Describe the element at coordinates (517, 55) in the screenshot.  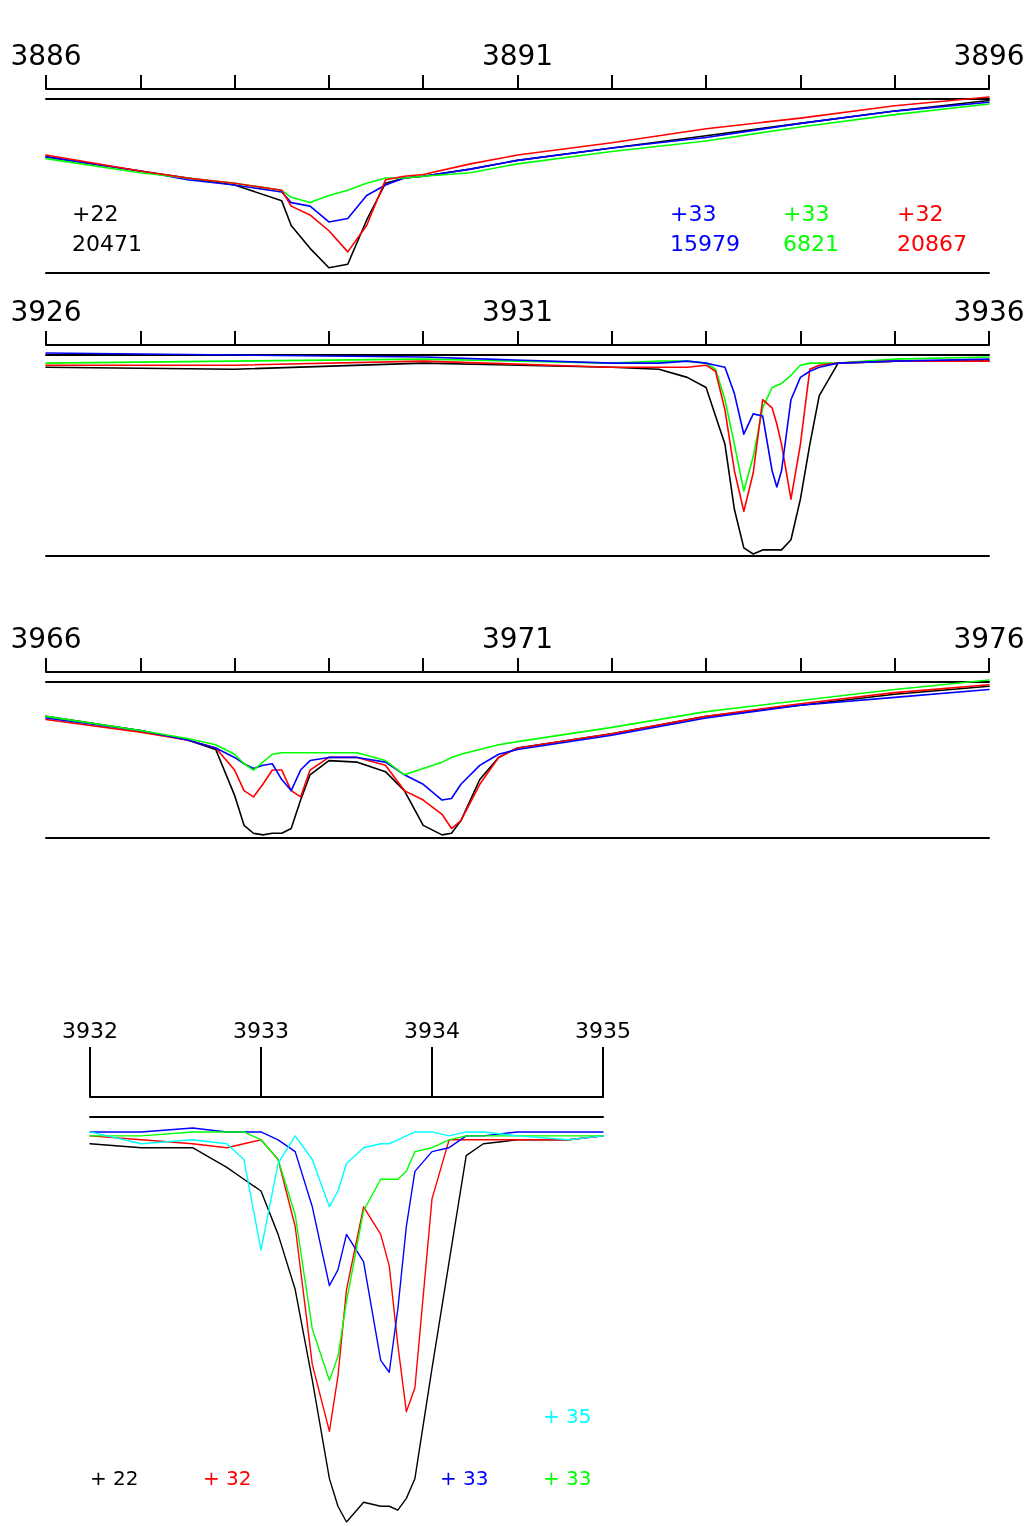
I see `x-tick-label: 3891` at that location.